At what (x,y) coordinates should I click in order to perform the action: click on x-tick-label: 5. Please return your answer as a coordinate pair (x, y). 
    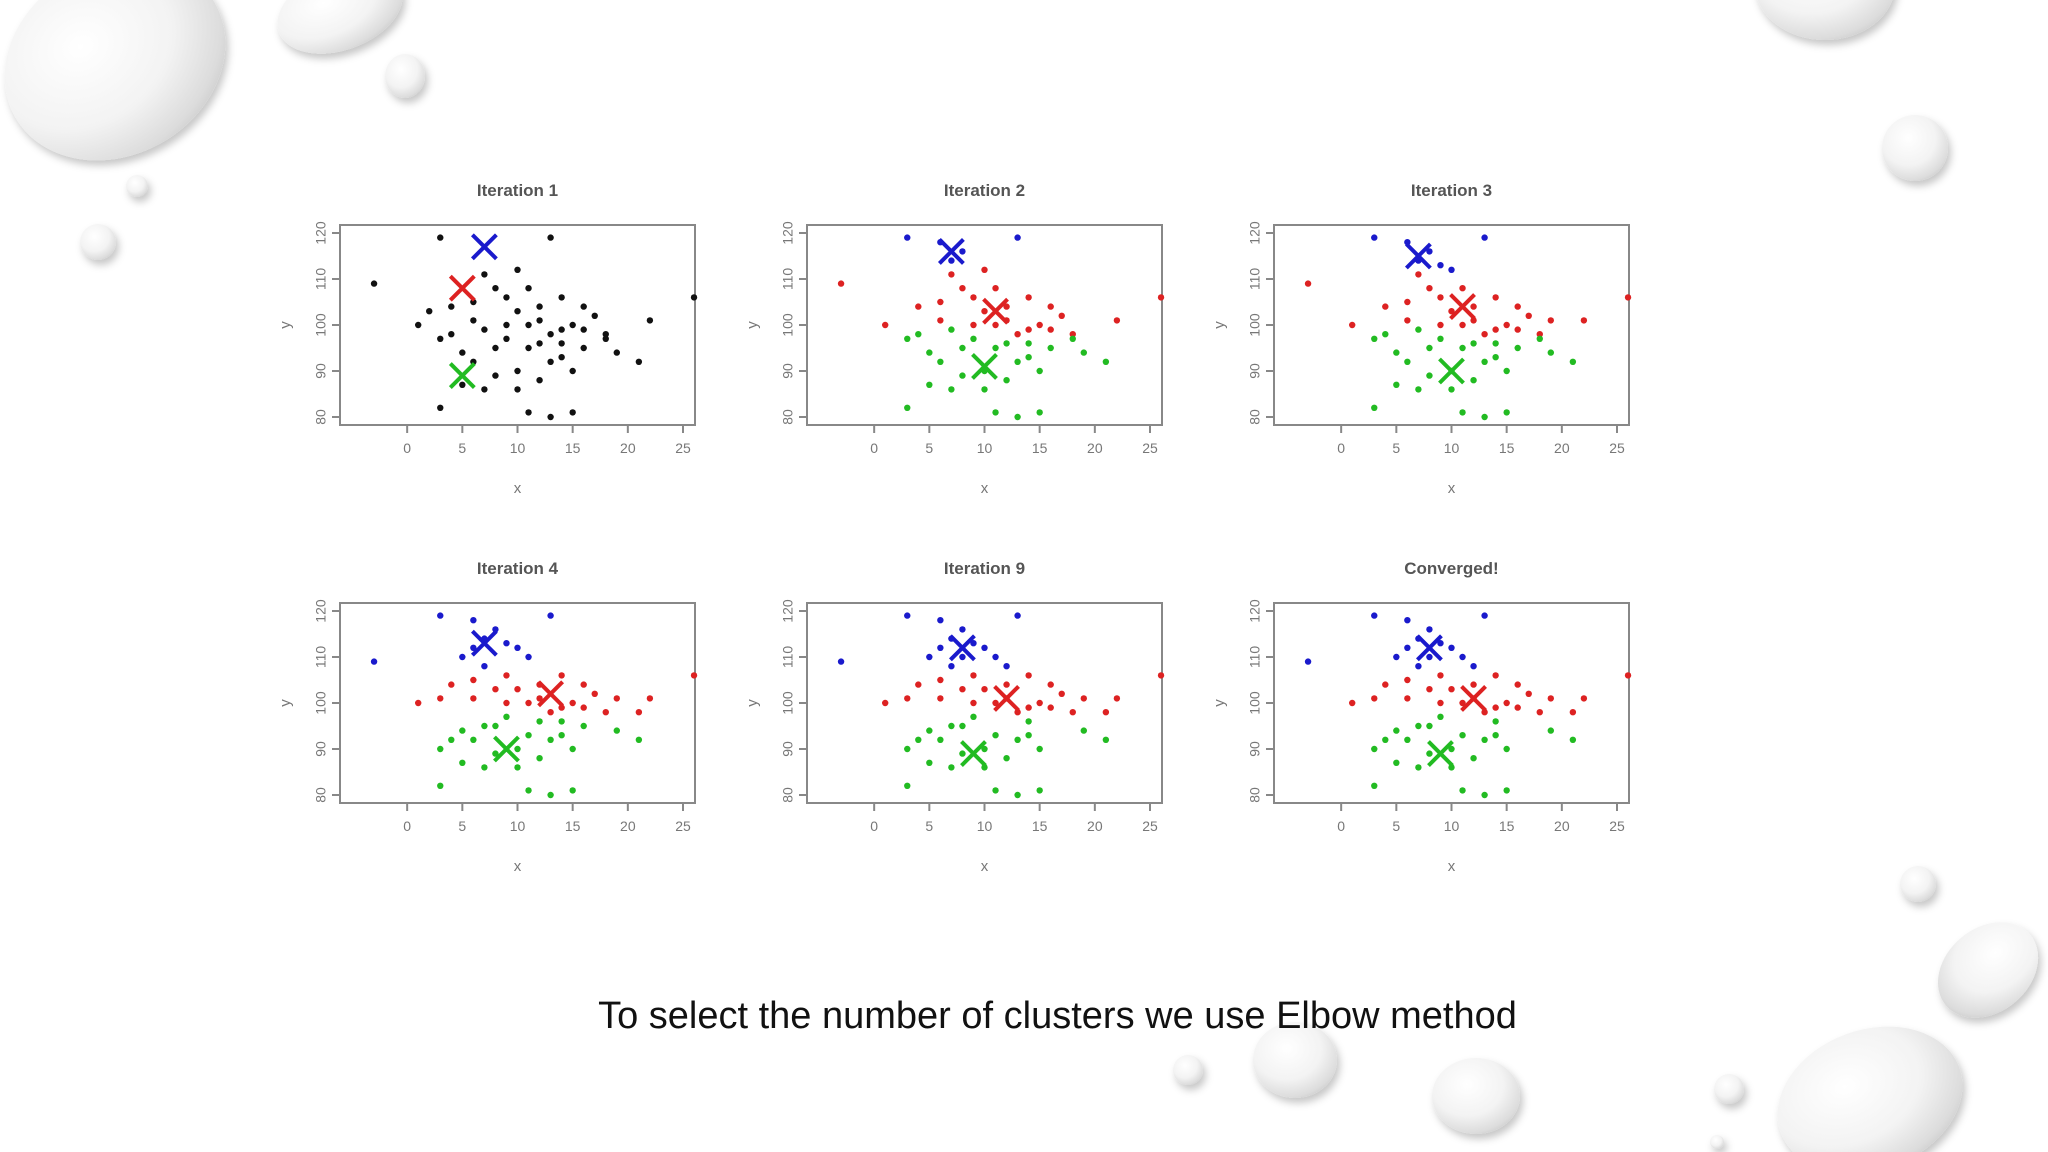
    Looking at the image, I should click on (929, 448).